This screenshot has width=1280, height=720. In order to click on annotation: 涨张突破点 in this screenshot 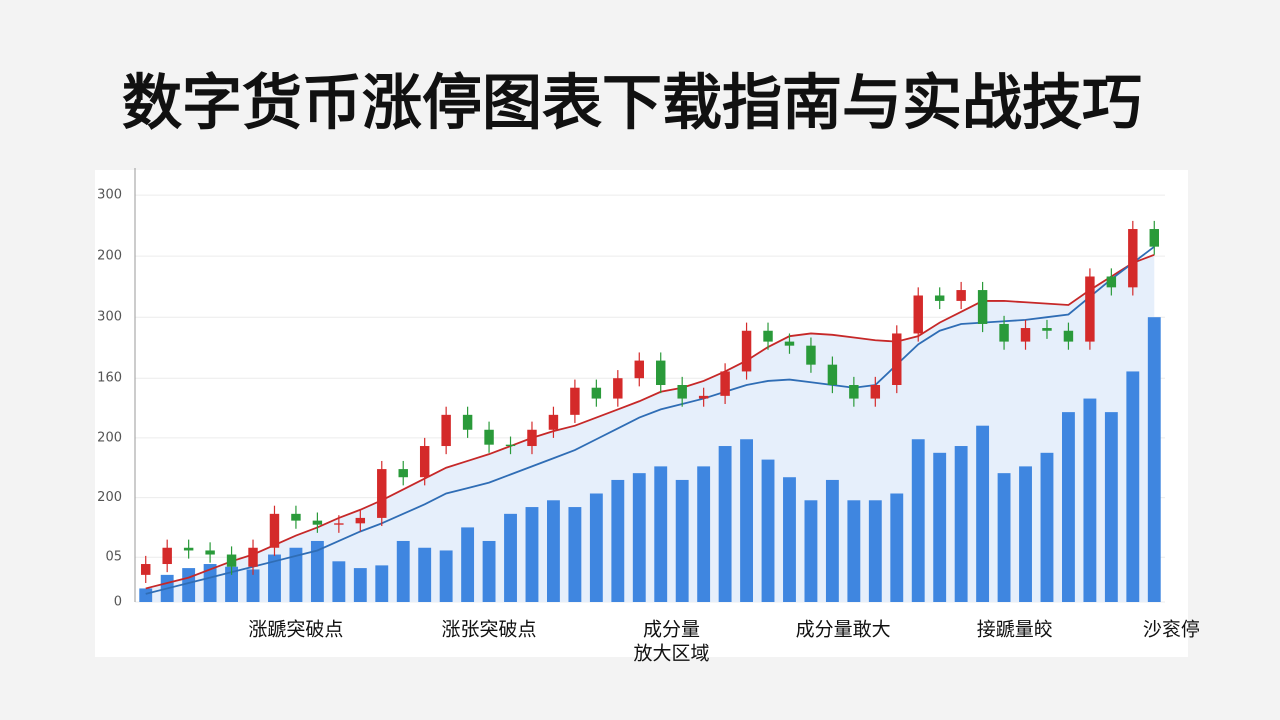, I will do `click(489, 630)`.